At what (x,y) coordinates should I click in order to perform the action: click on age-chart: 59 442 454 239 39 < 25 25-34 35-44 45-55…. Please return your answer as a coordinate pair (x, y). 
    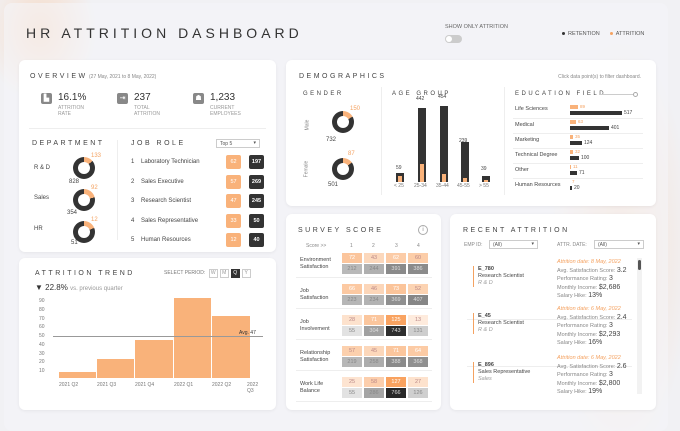
    Looking at the image, I should click on (442, 141).